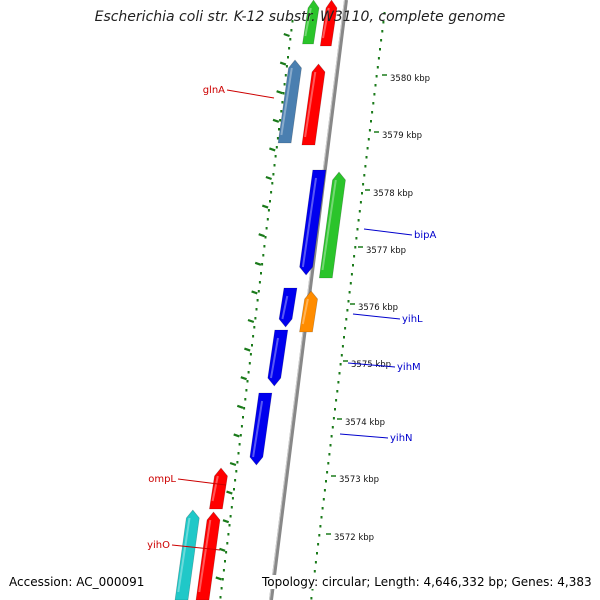 This screenshot has height=600, width=600. I want to click on gene-label-yihL: yihL, so click(412, 319).